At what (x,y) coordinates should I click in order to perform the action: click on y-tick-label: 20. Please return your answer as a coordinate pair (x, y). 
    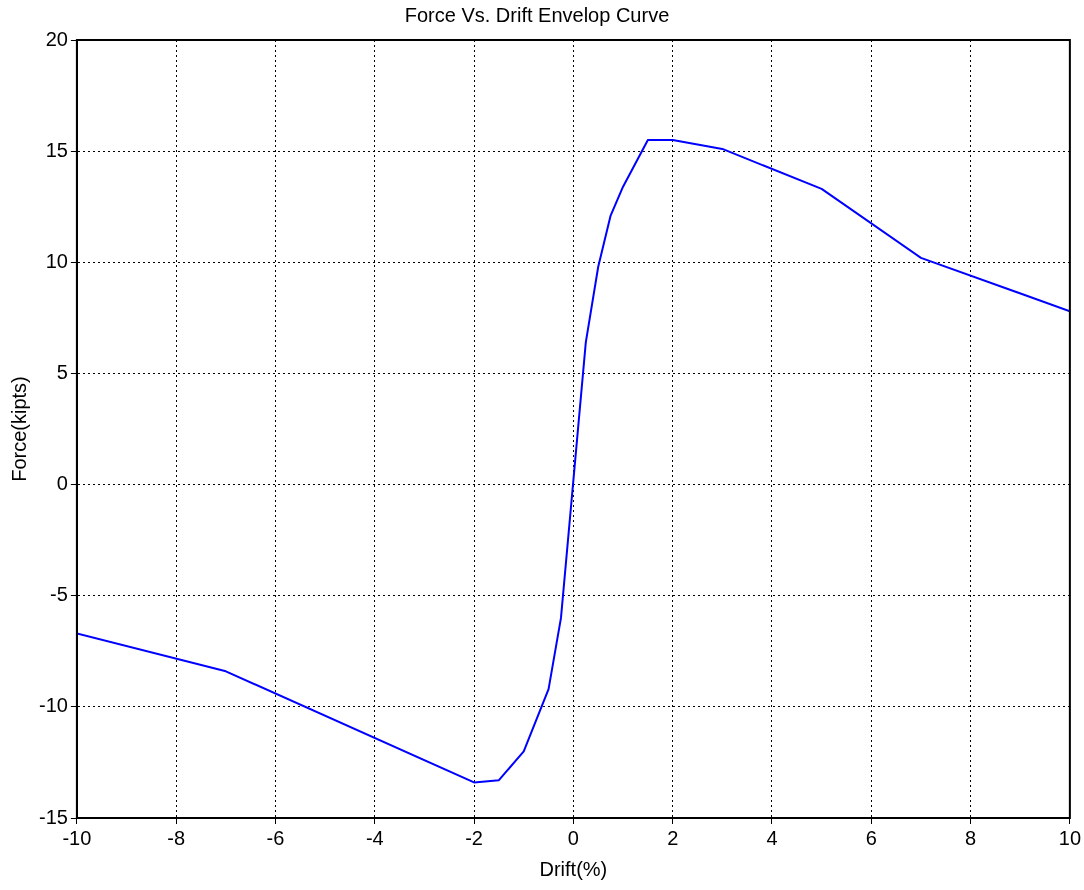
    Looking at the image, I should click on (56, 38).